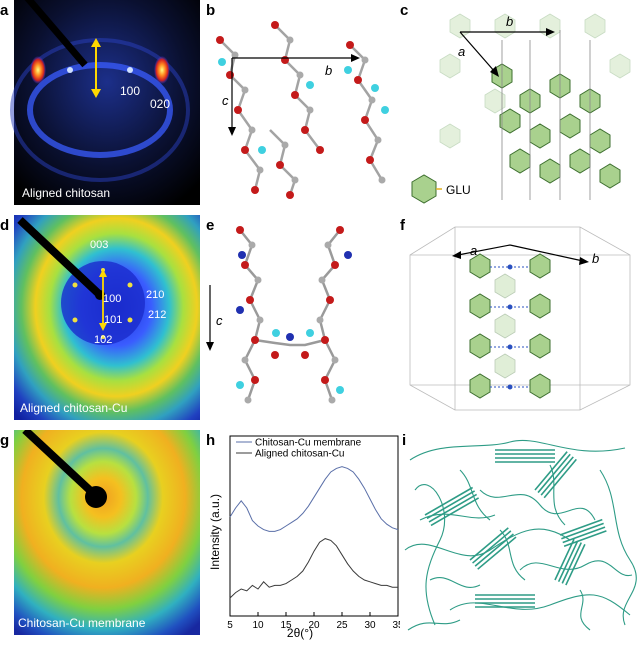  What do you see at coordinates (302, 110) in the screenshot?
I see `panel-b-crystal-structure: b c` at bounding box center [302, 110].